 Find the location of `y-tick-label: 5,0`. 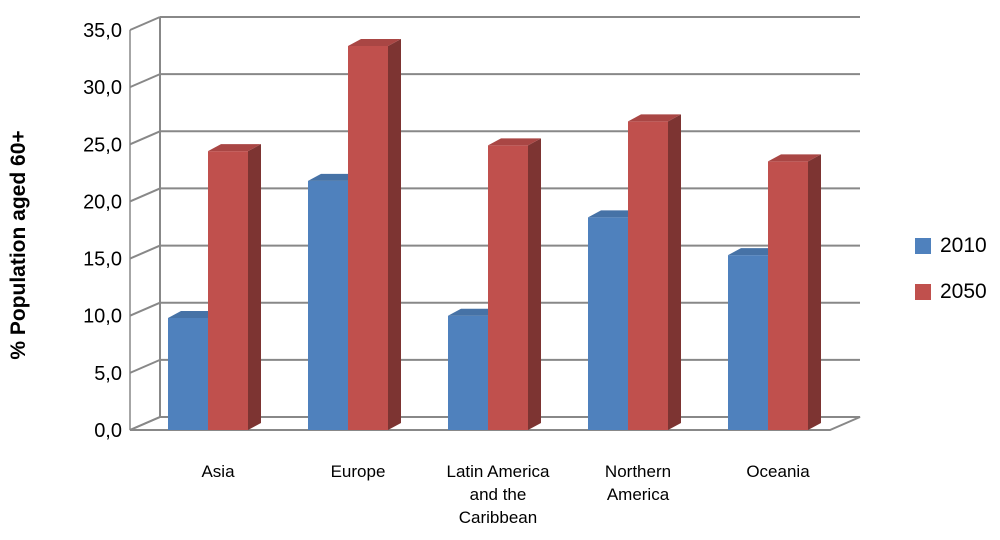

y-tick-label: 5,0 is located at coordinates (108, 374).